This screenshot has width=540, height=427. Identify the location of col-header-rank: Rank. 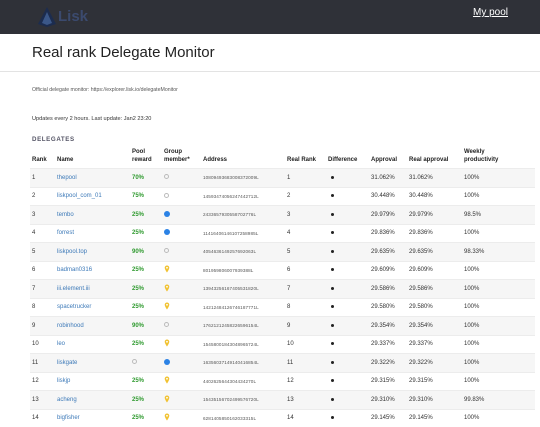
(42, 158).